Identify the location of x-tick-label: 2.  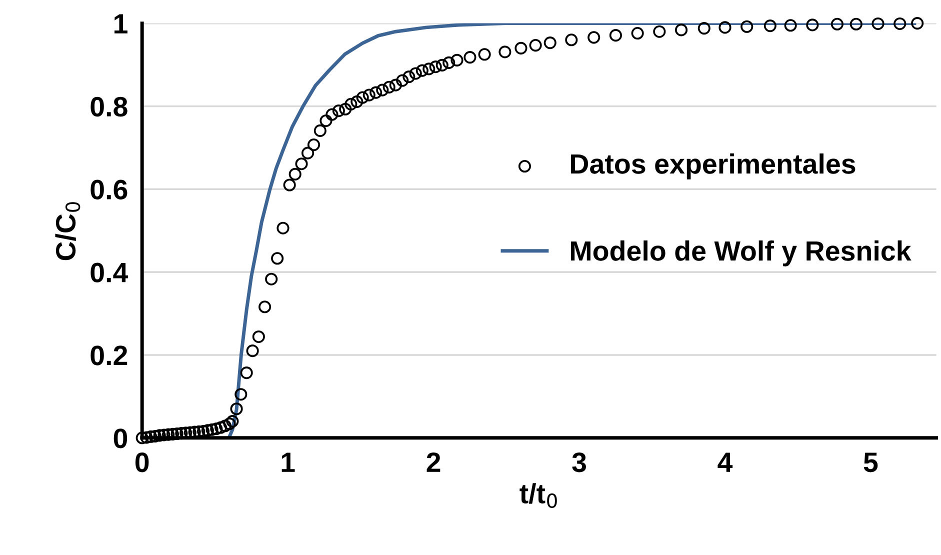
(433, 462).